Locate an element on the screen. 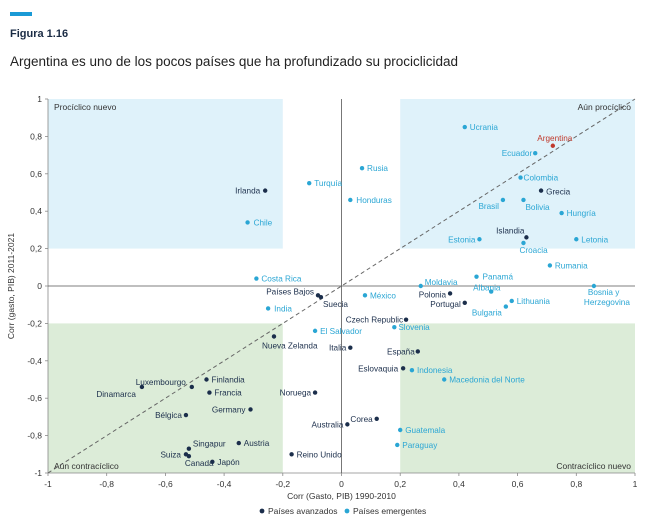 Image resolution: width=660 pixels, height=519 pixels. point-francia is located at coordinates (209, 392).